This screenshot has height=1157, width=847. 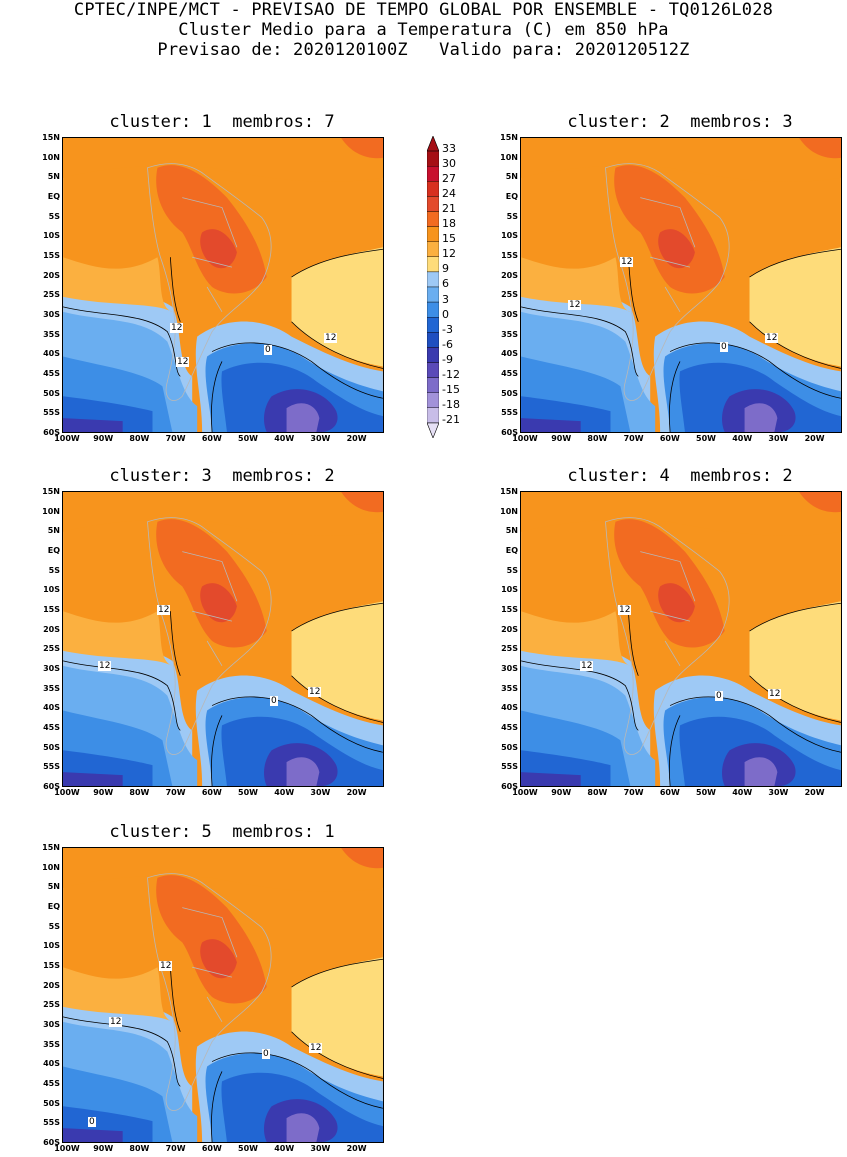 I want to click on latitude-label: 60S, so click(x=509, y=786).